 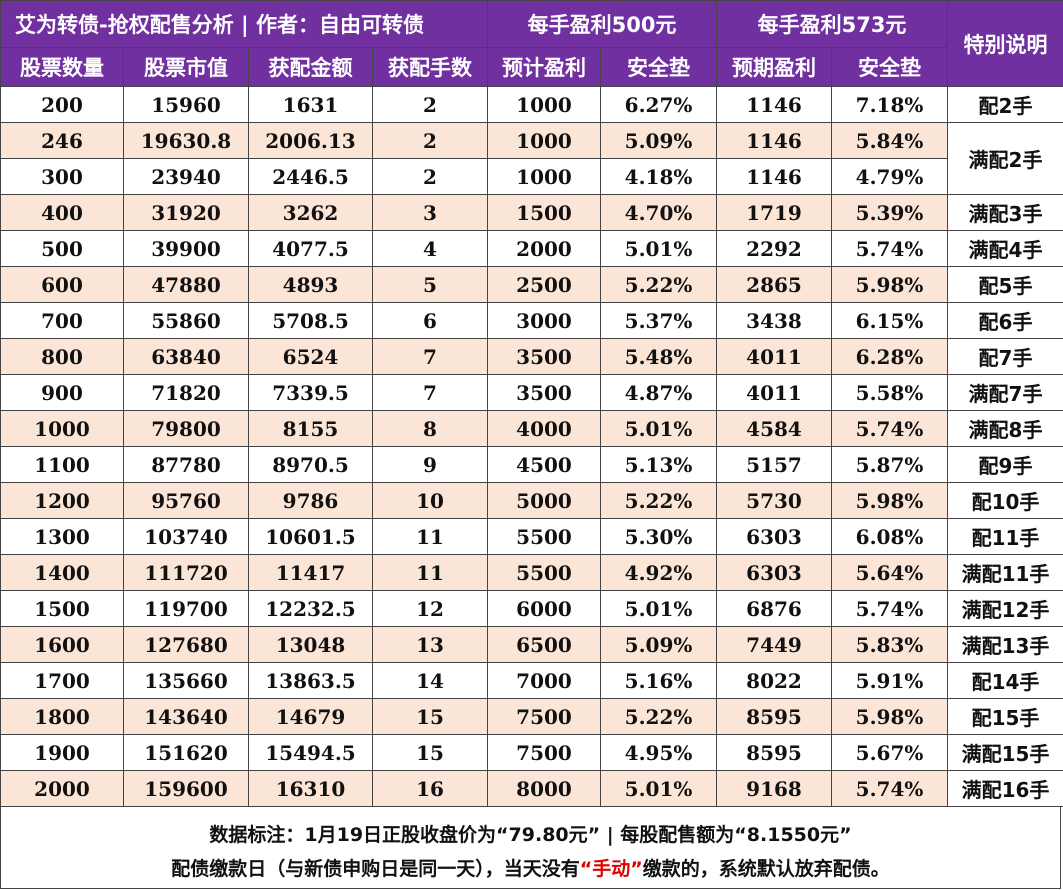 I want to click on cell-allot-amount: 6524, so click(x=310, y=356).